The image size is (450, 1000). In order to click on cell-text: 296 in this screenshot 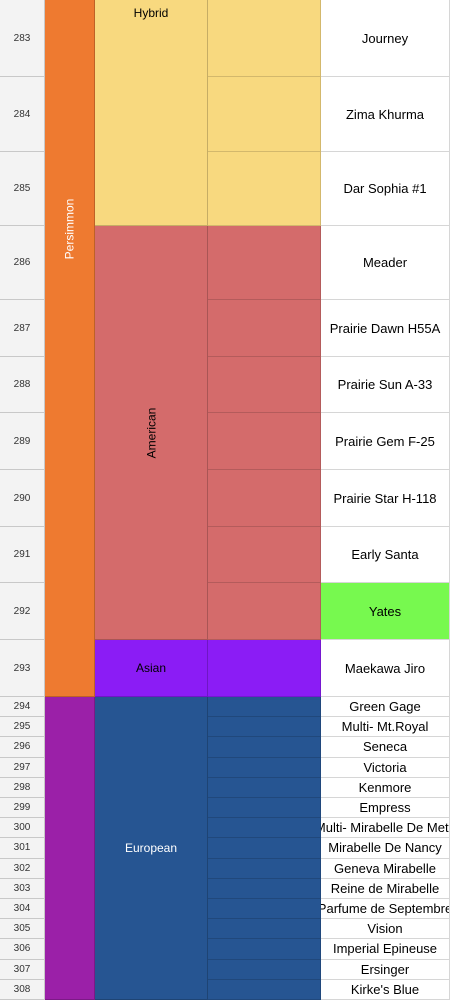, I will do `click(22, 747)`.